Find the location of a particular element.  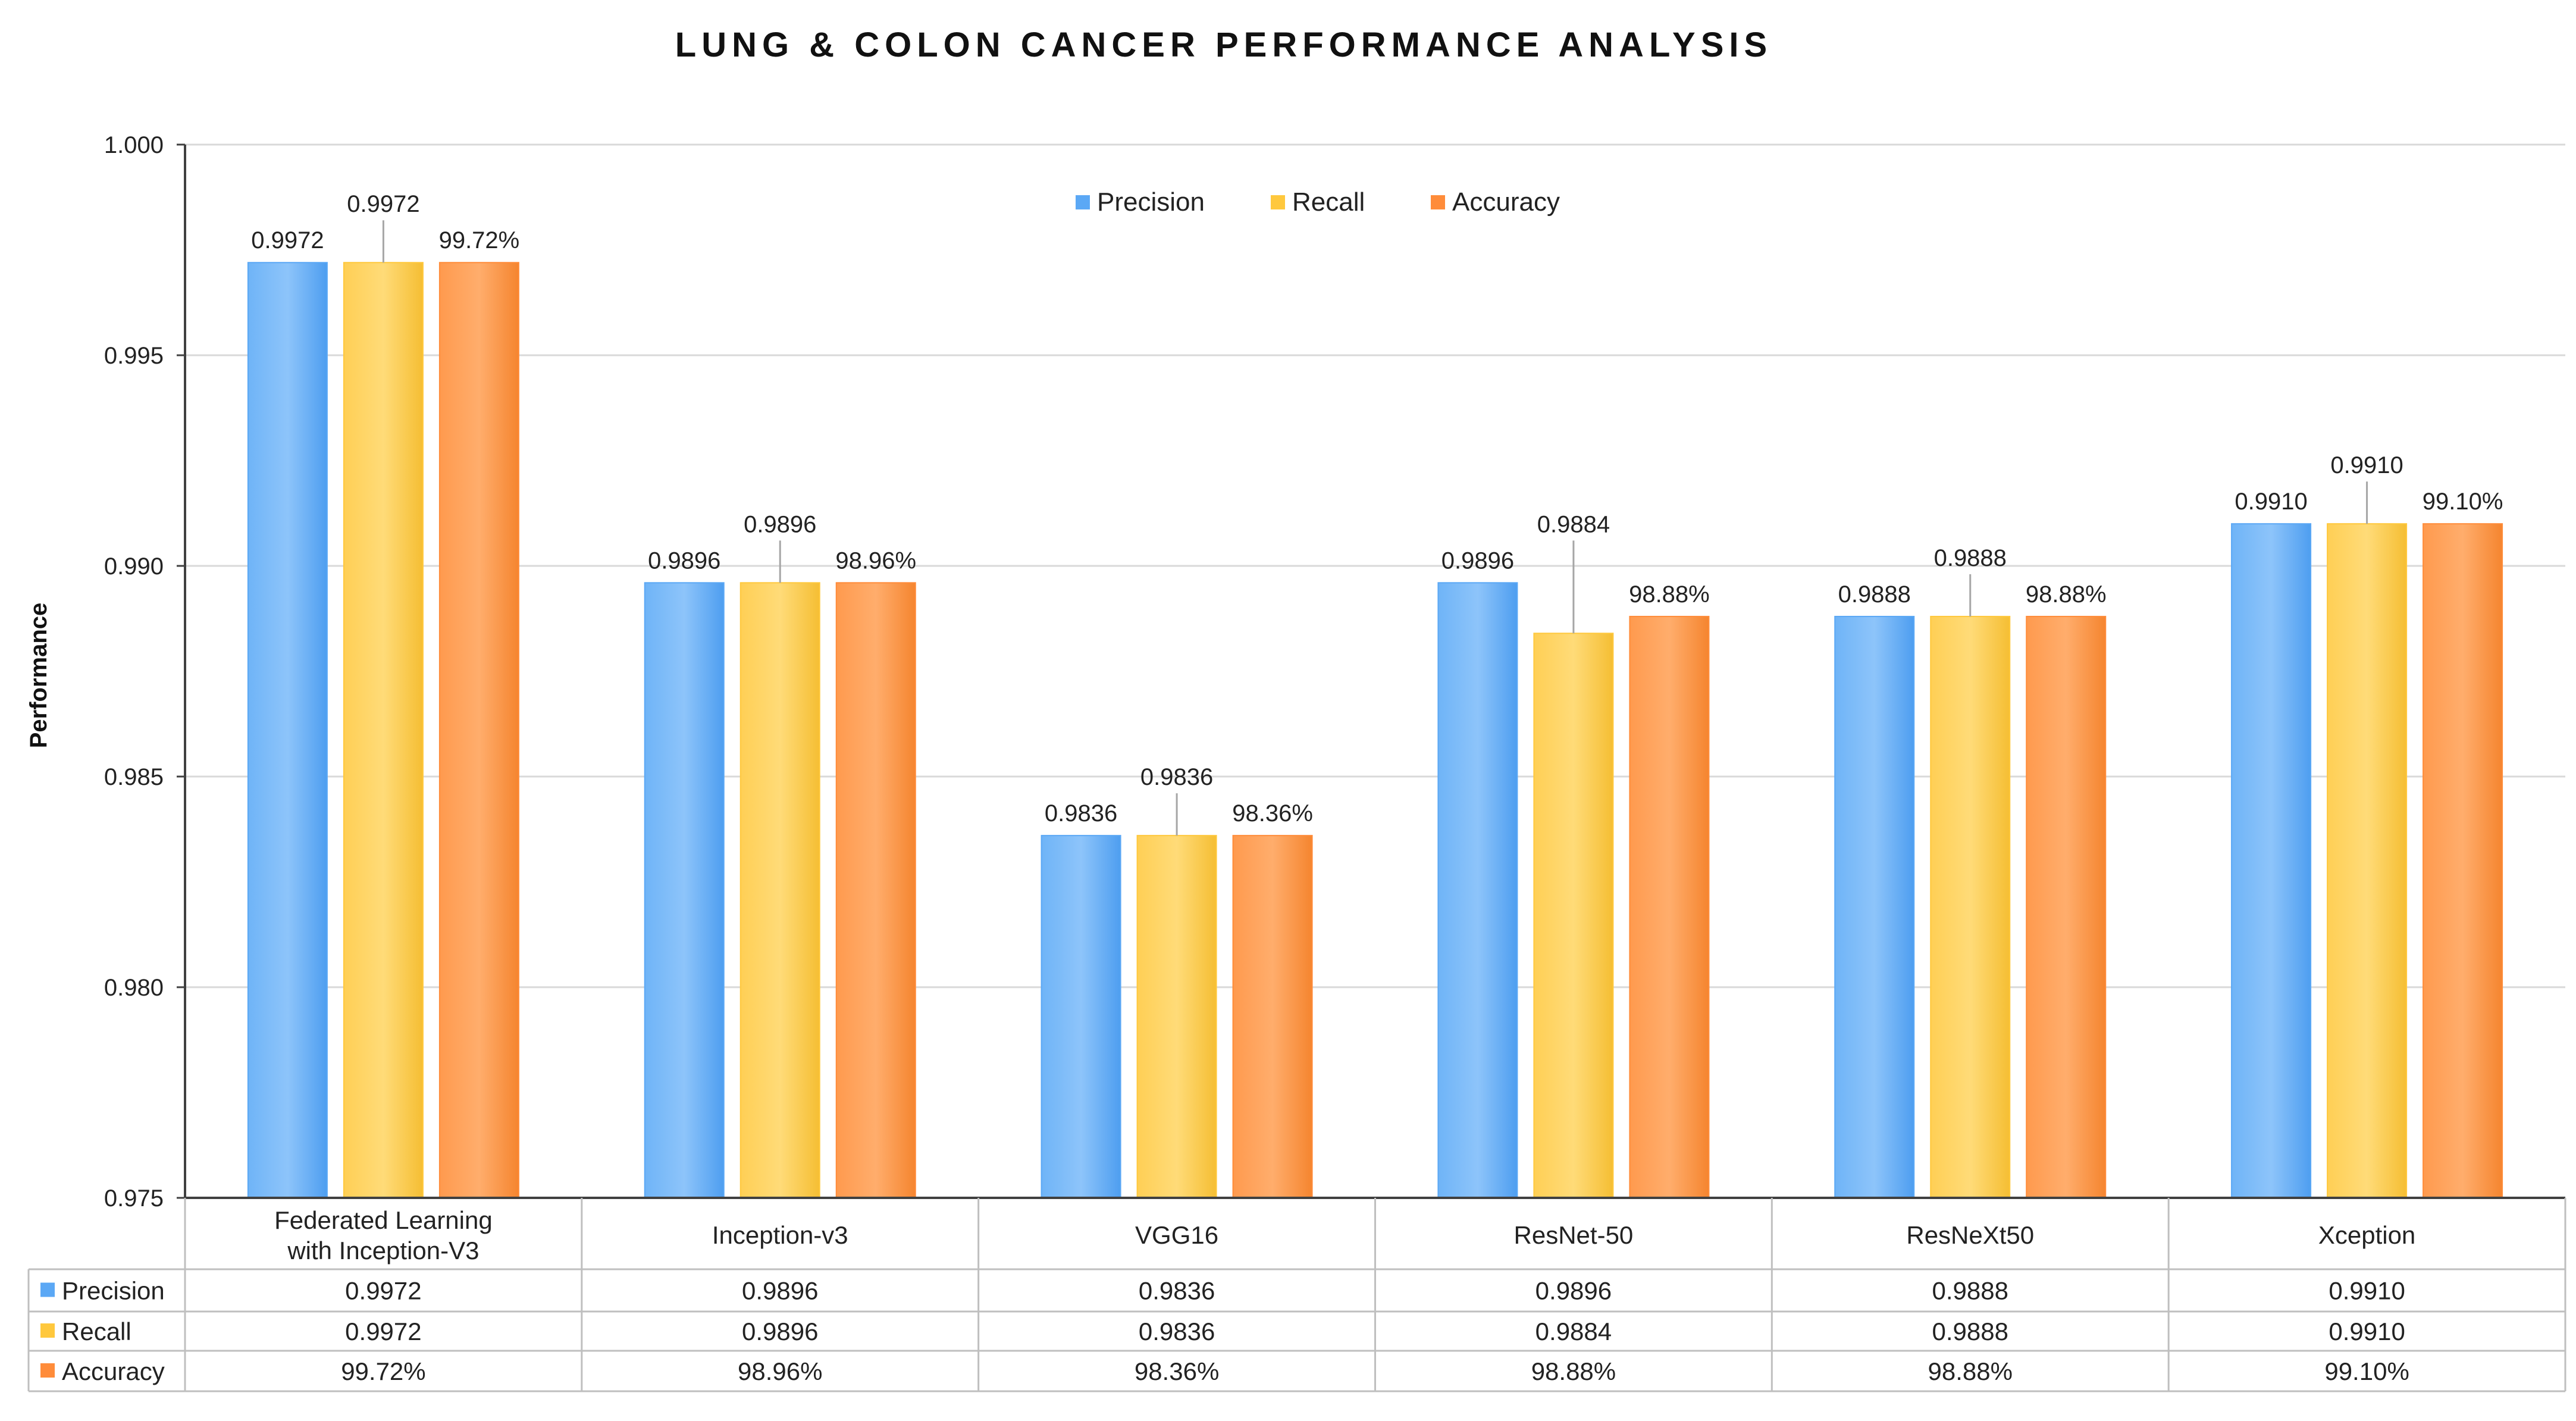

table-cell: 98.36% is located at coordinates (1177, 1371).